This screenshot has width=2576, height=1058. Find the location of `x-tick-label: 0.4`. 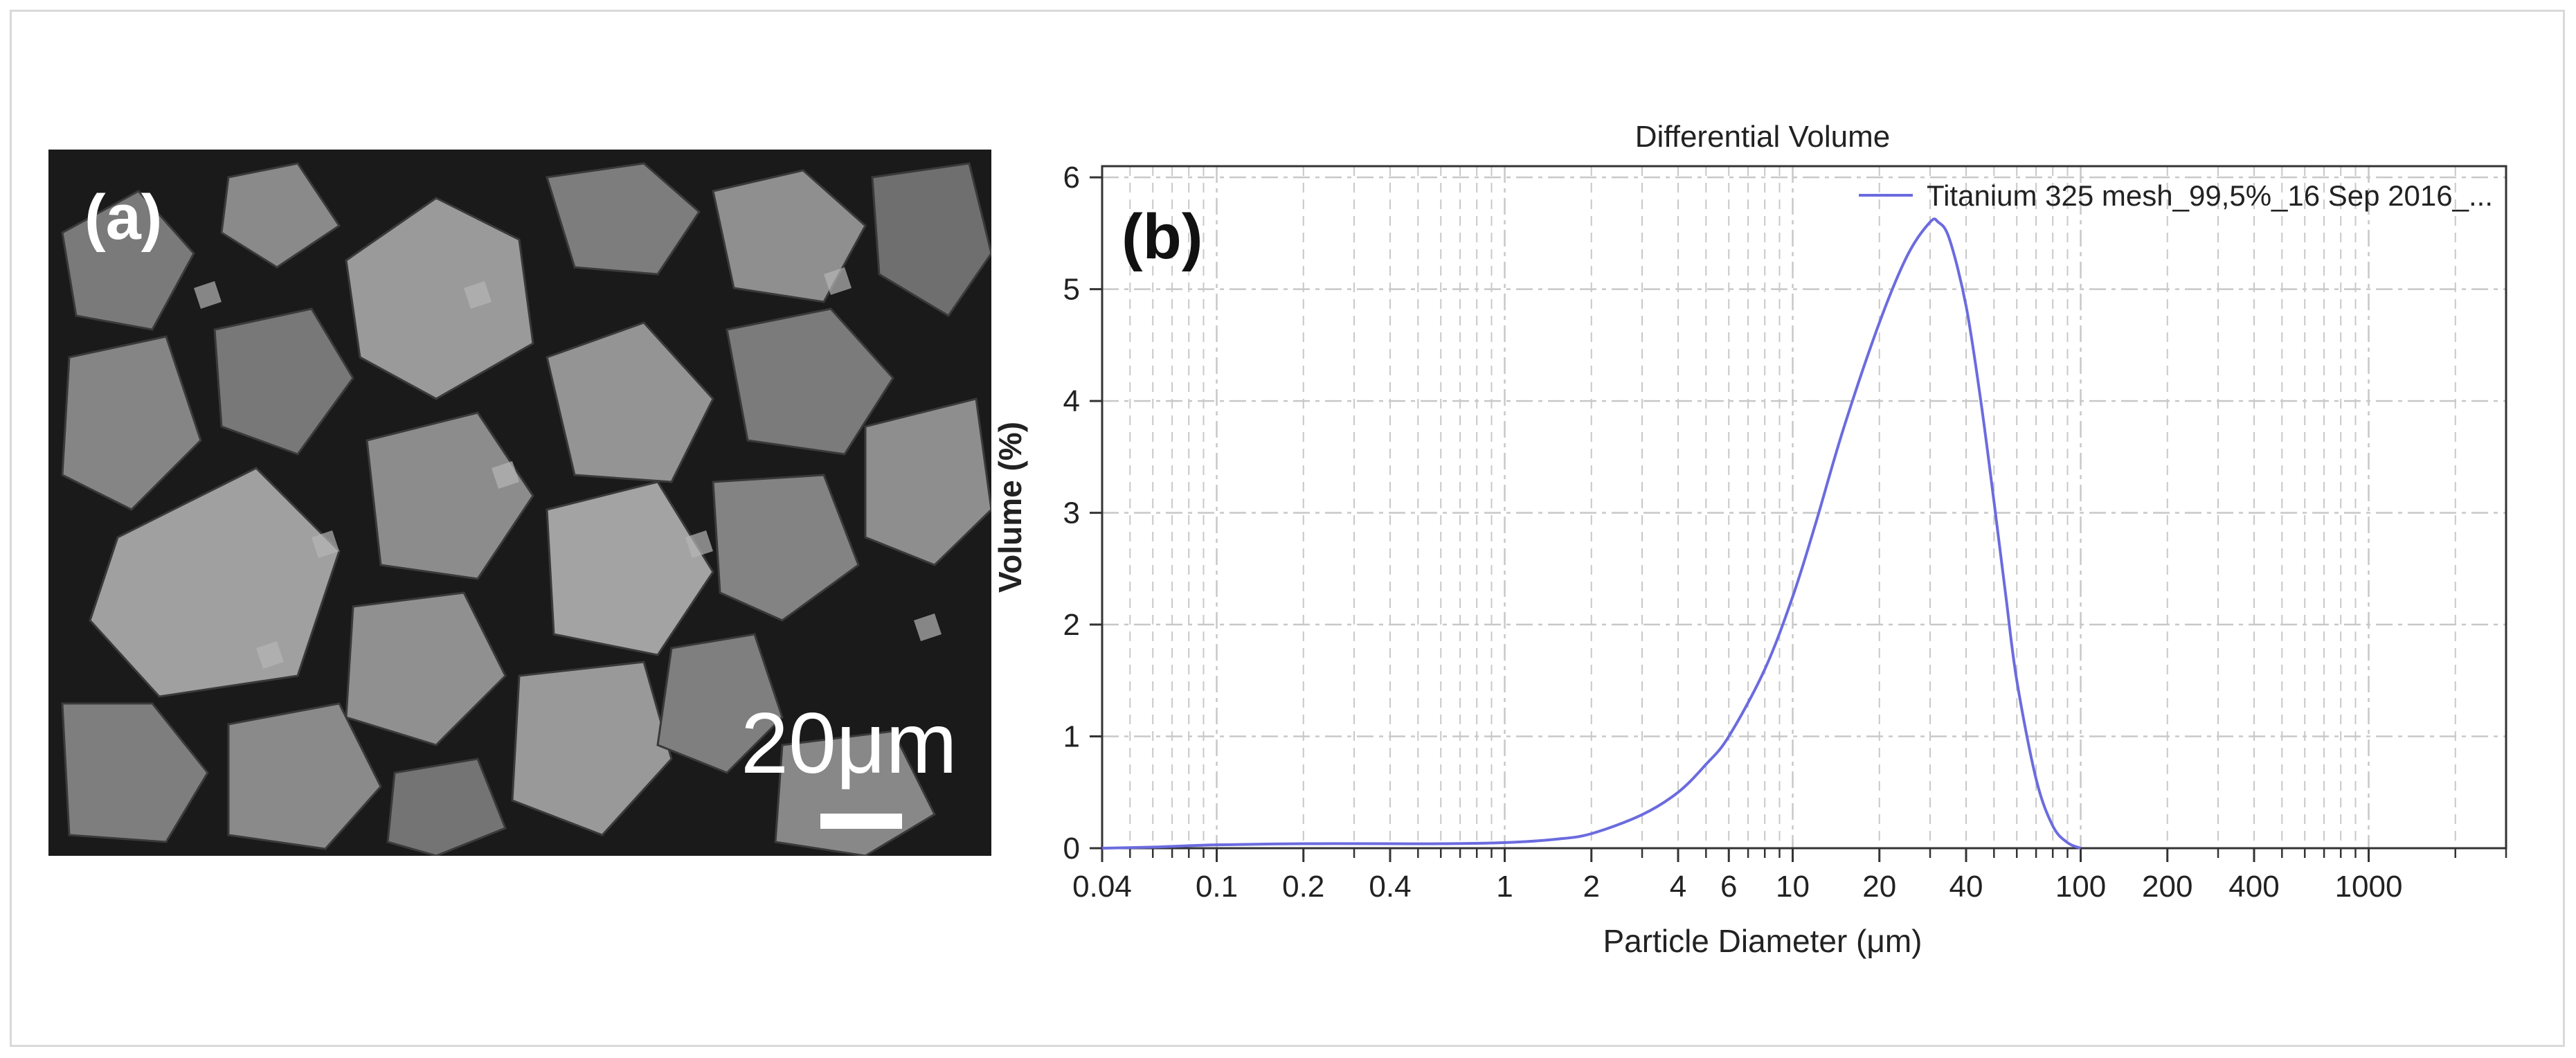

x-tick-label: 0.4 is located at coordinates (1390, 887).